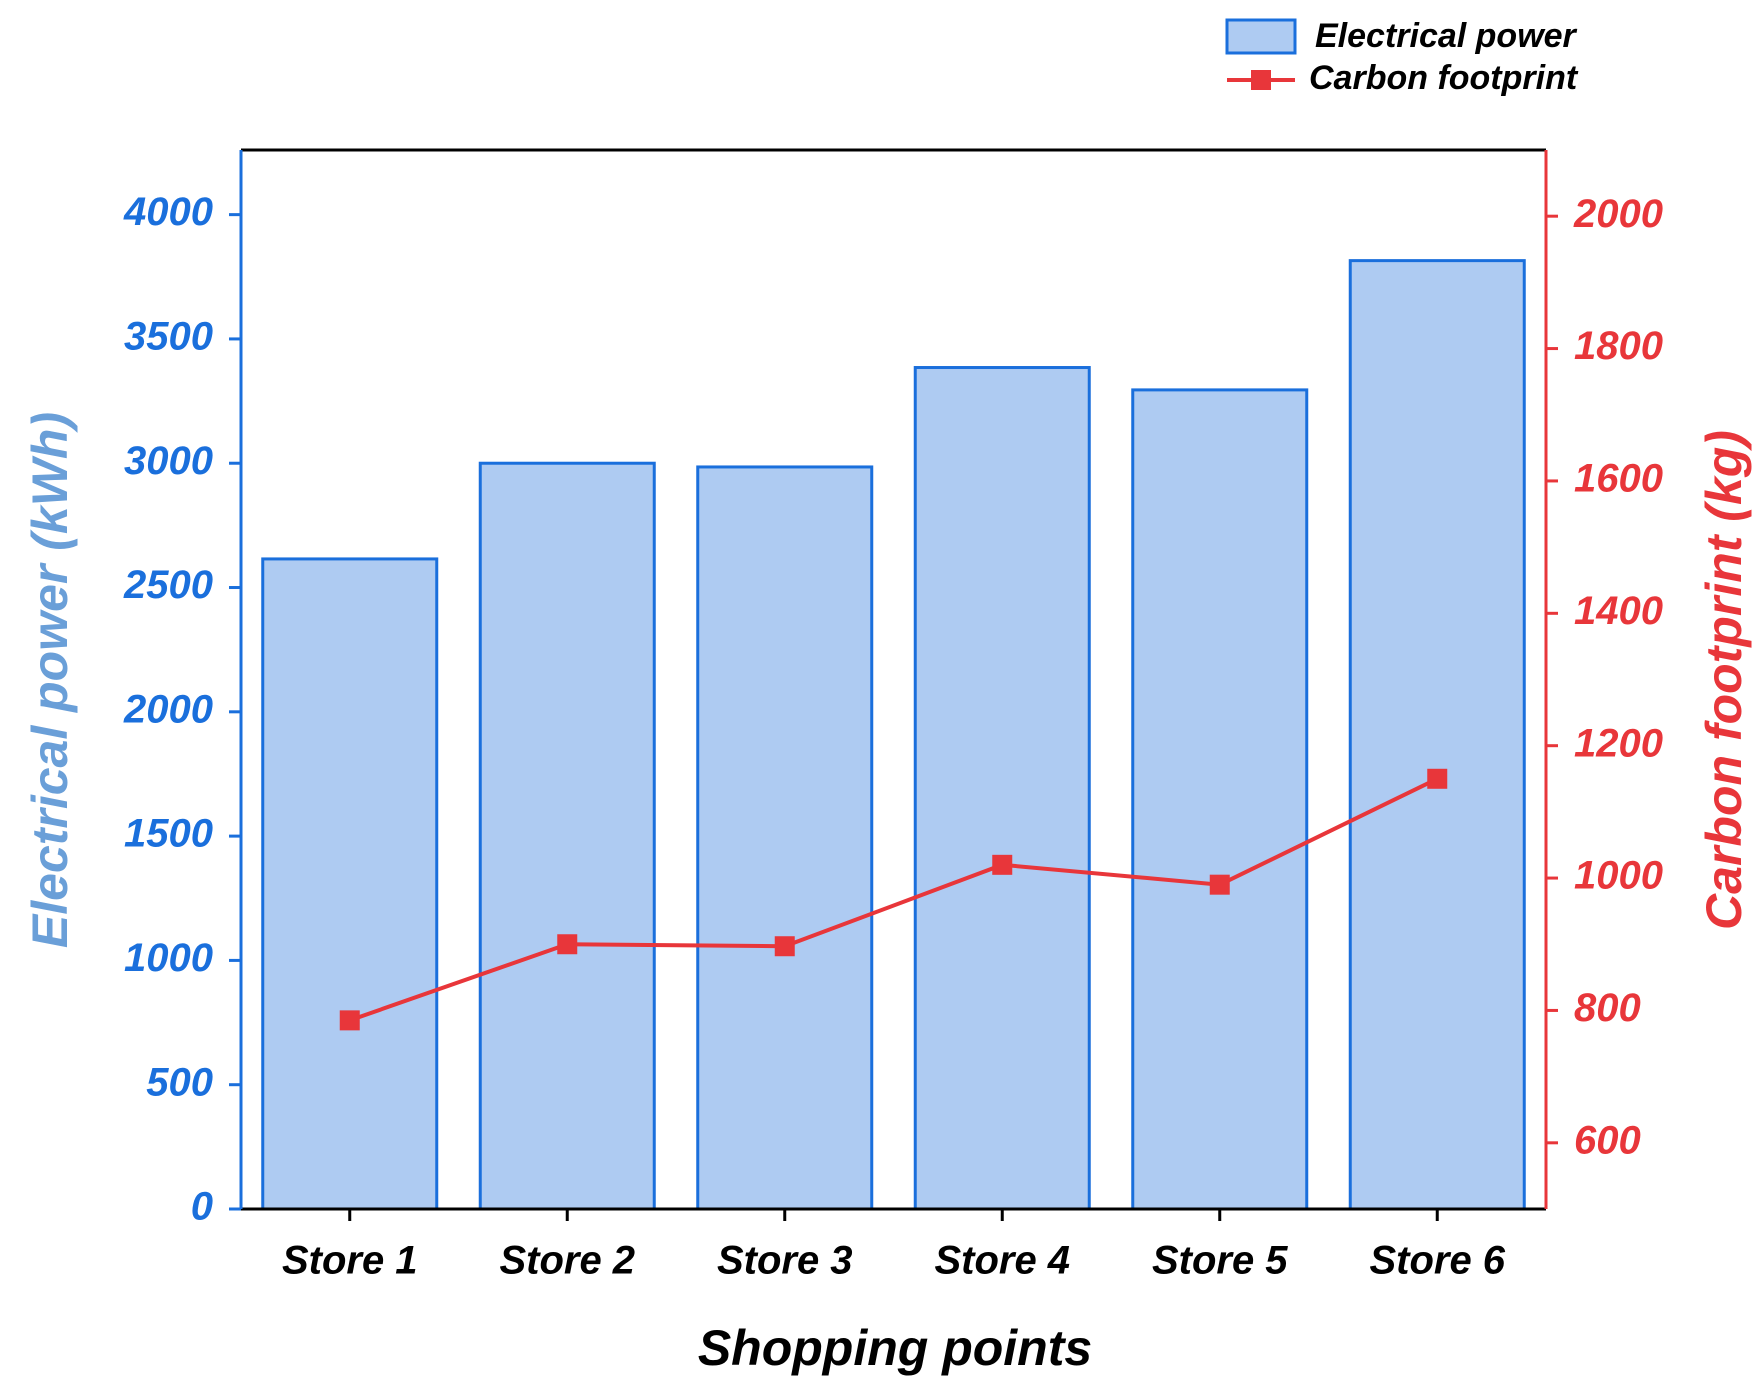 Image resolution: width=1764 pixels, height=1399 pixels. What do you see at coordinates (1618, 346) in the screenshot?
I see `y2-tick-label: 1800` at bounding box center [1618, 346].